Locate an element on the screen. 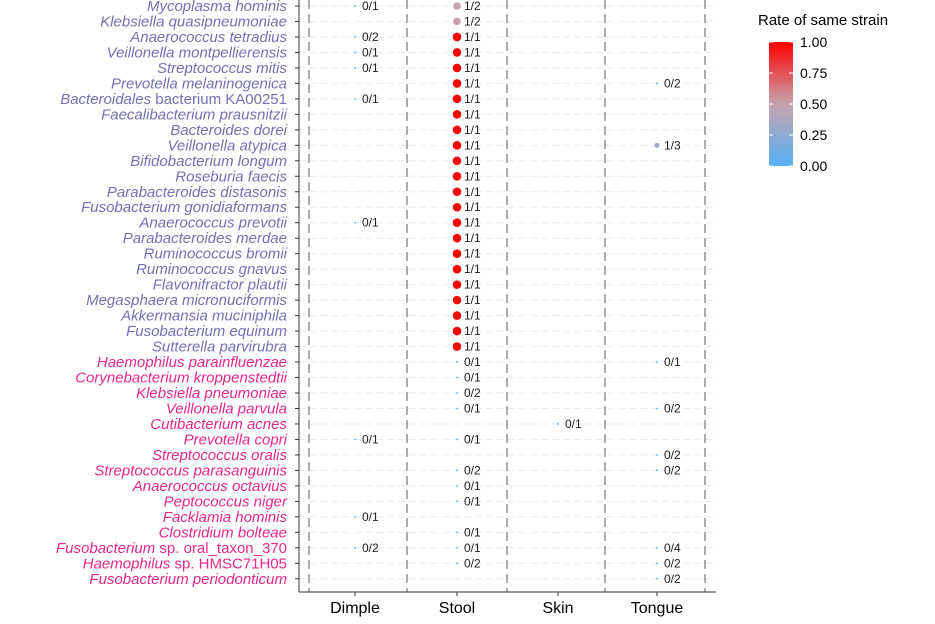 The width and height of the screenshot is (935, 624). count-label: 1/3 is located at coordinates (672, 145).